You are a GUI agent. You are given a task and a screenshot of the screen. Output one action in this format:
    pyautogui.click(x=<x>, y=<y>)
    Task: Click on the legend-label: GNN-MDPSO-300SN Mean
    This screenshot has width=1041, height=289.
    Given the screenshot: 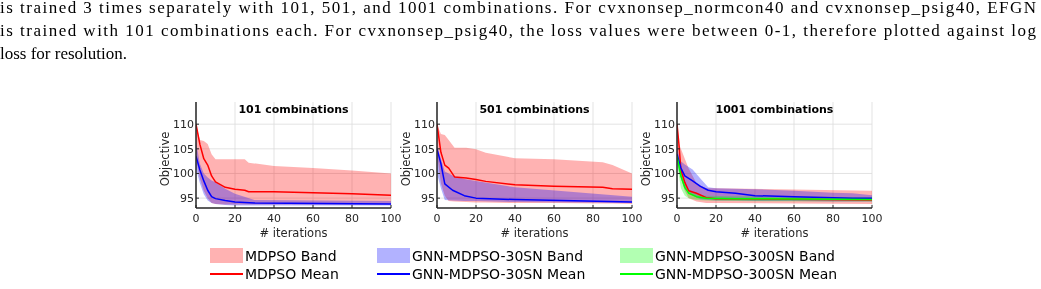 What is the action you would take?
    pyautogui.click(x=746, y=274)
    